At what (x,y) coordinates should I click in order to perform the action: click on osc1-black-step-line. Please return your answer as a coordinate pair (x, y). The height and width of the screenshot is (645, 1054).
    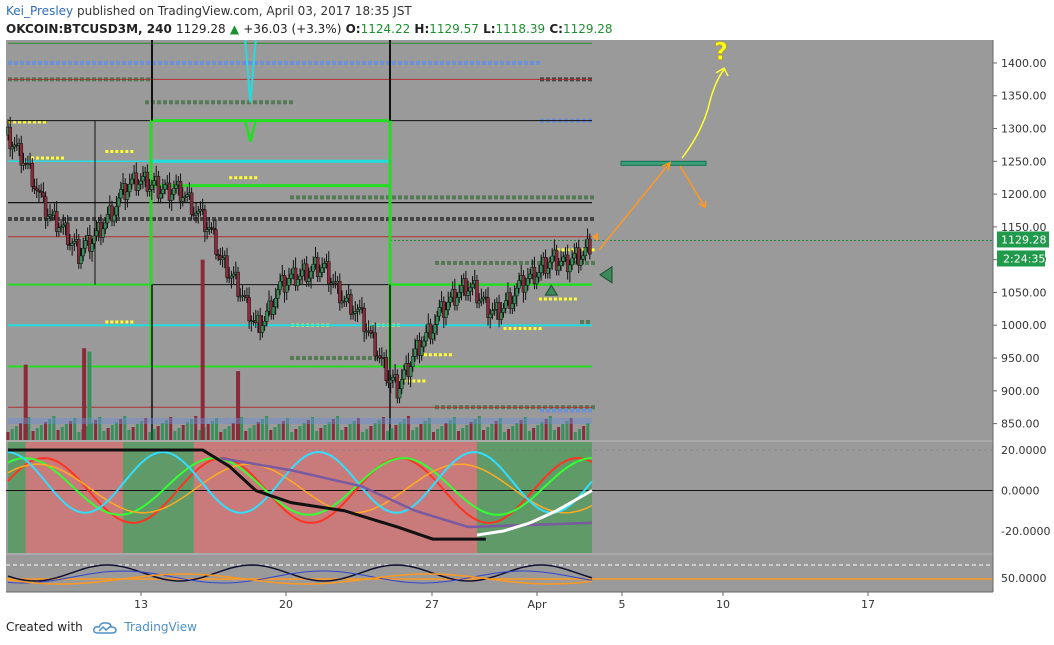
    Looking at the image, I should click on (247, 494).